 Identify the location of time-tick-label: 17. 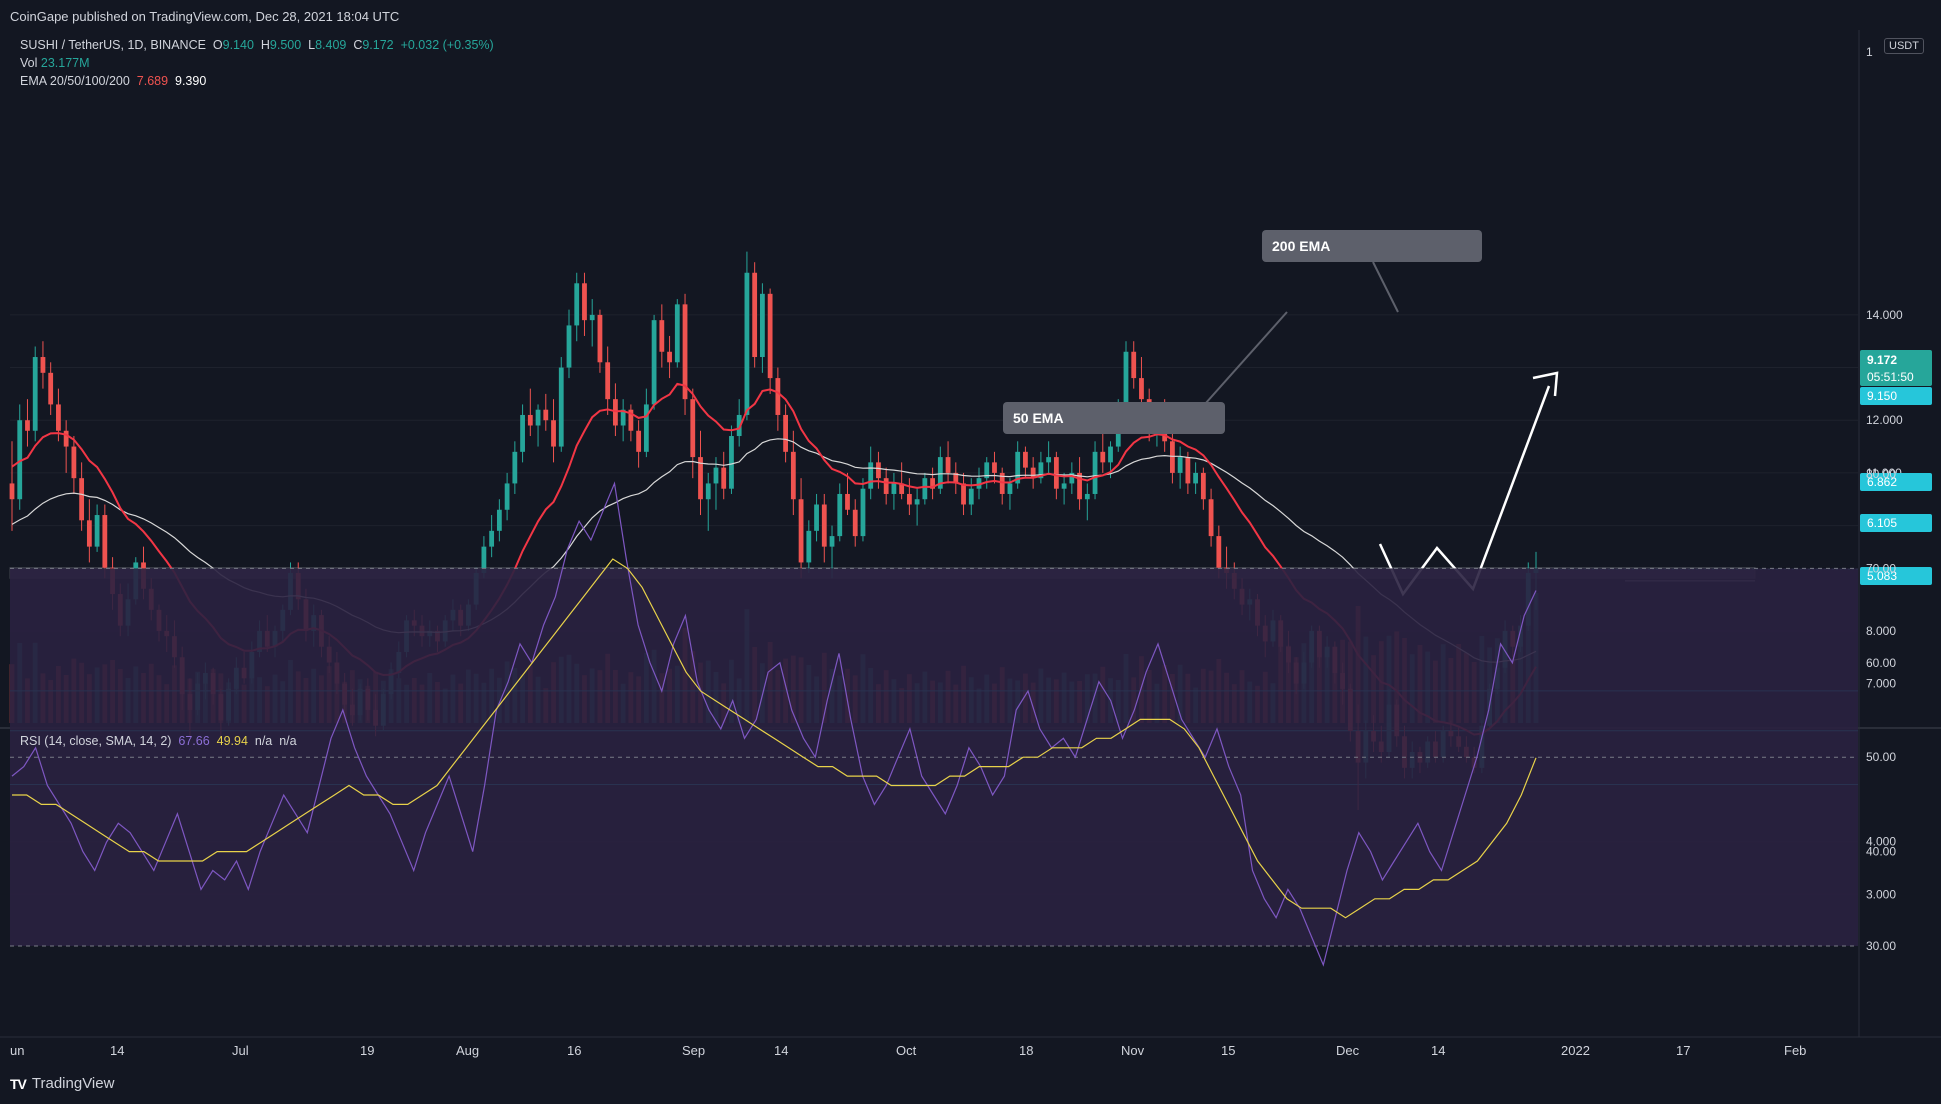
(1683, 1050).